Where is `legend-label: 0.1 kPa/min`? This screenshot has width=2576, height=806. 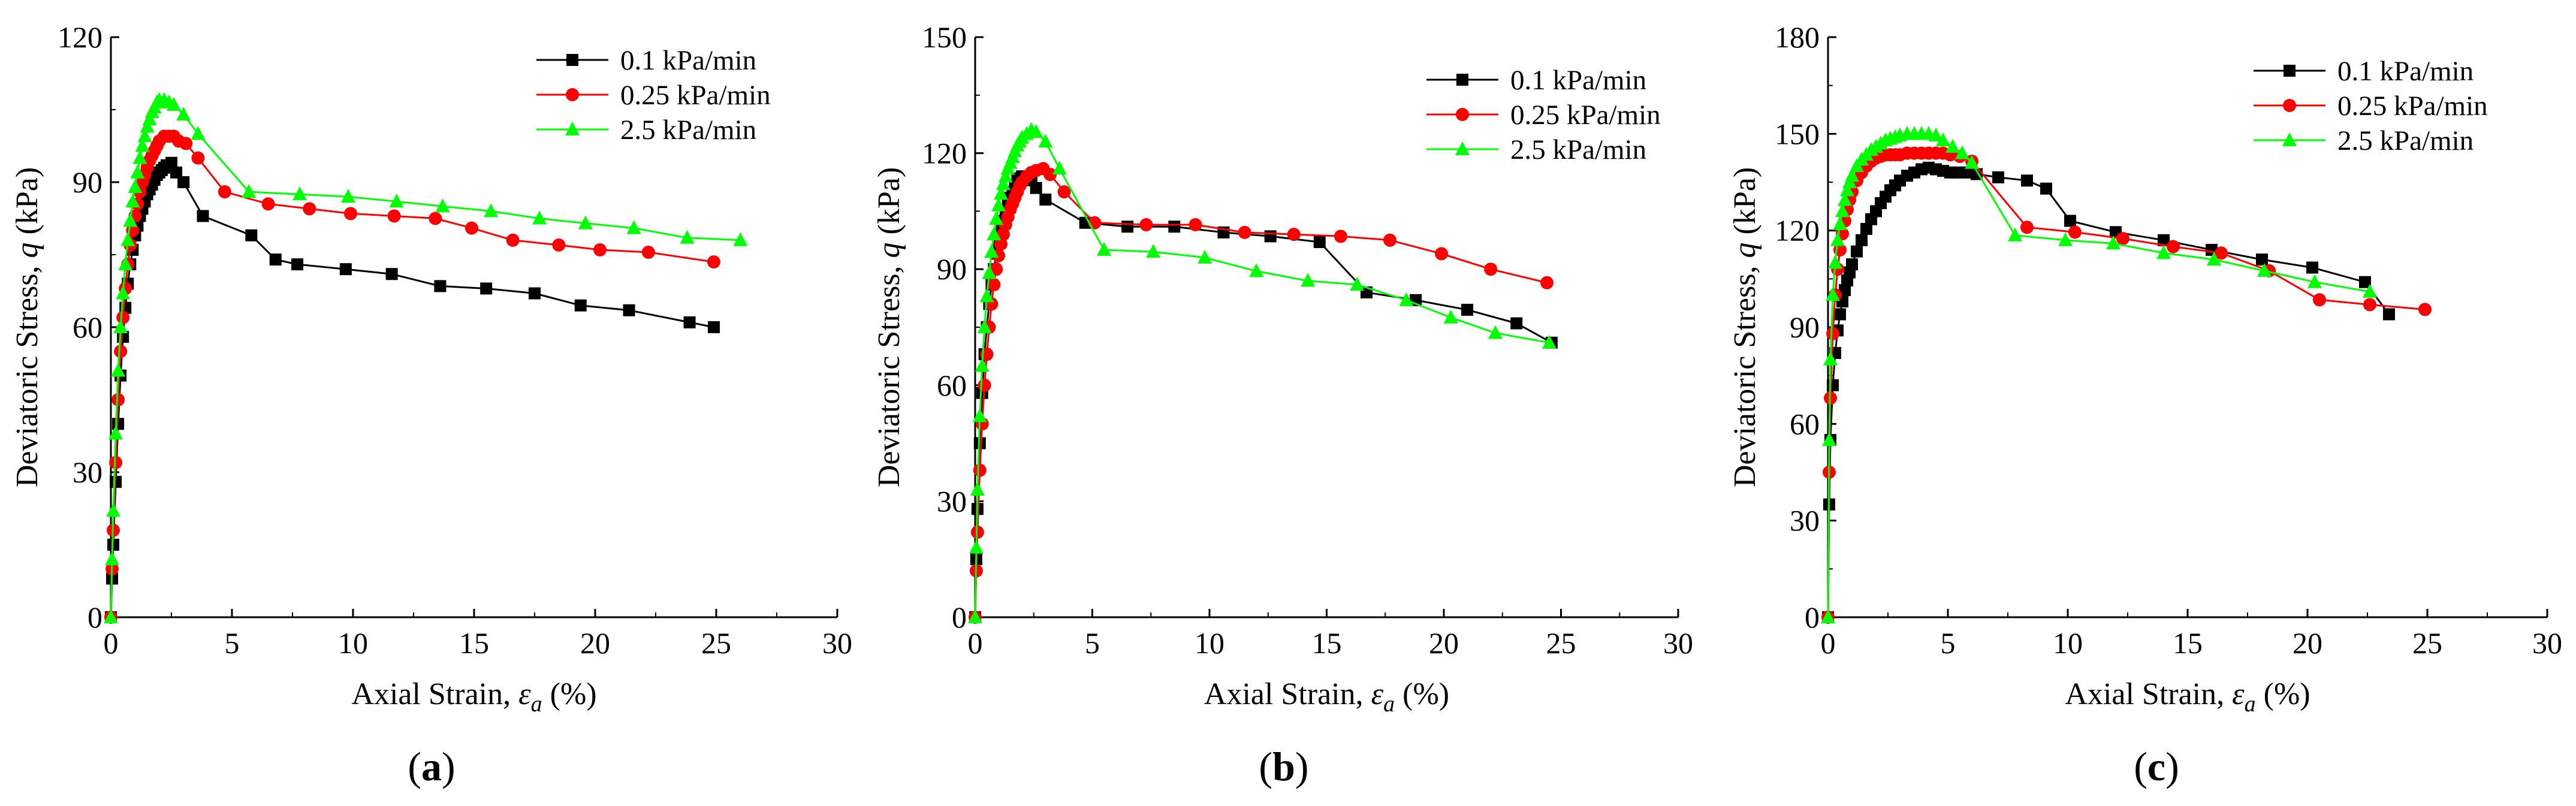
legend-label: 0.1 kPa/min is located at coordinates (1578, 80).